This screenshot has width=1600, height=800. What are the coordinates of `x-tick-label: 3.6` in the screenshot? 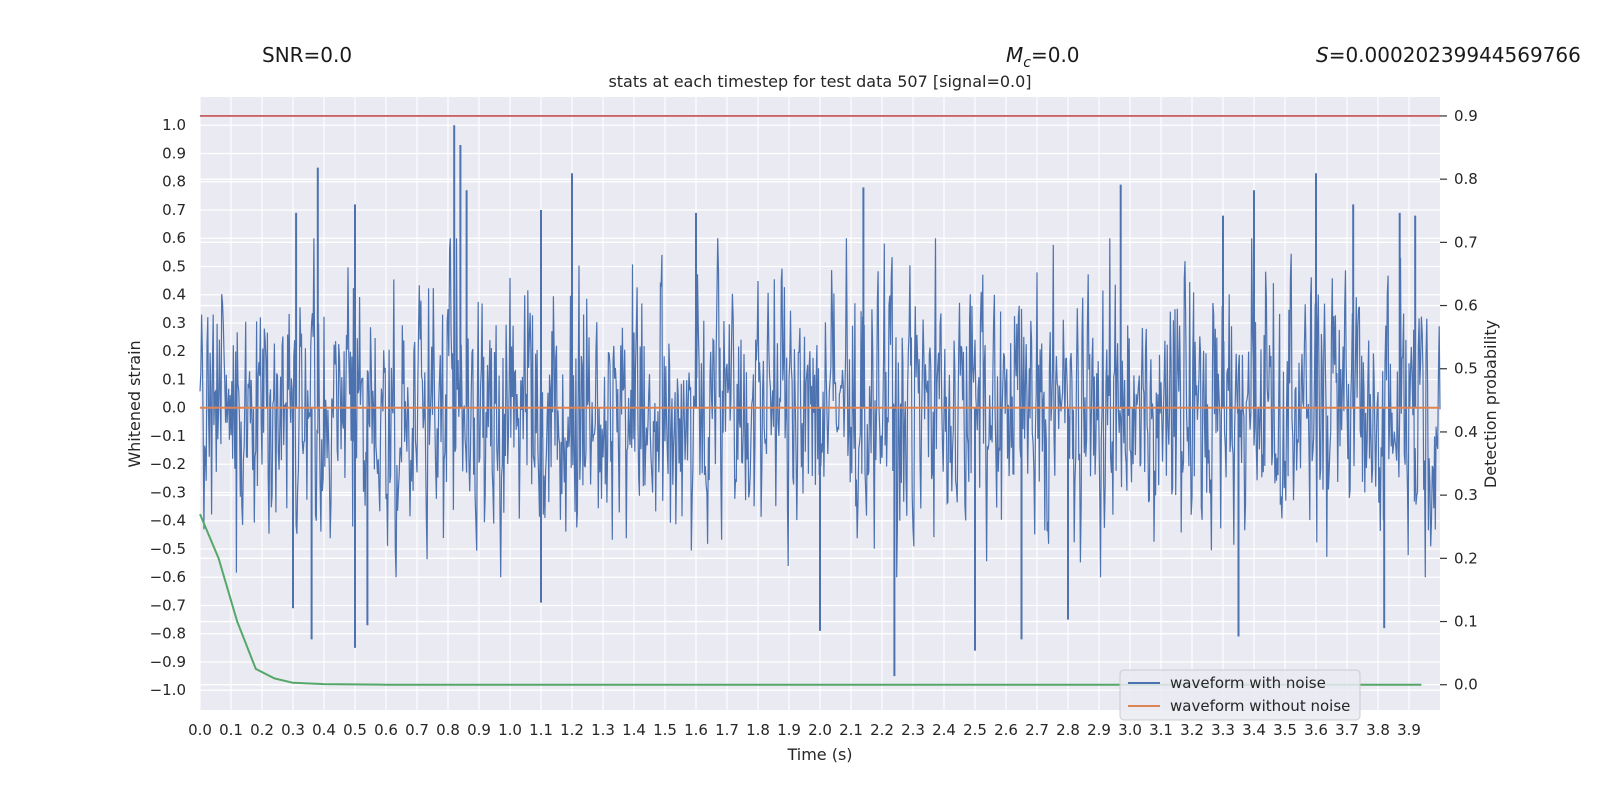 It's located at (1316, 730).